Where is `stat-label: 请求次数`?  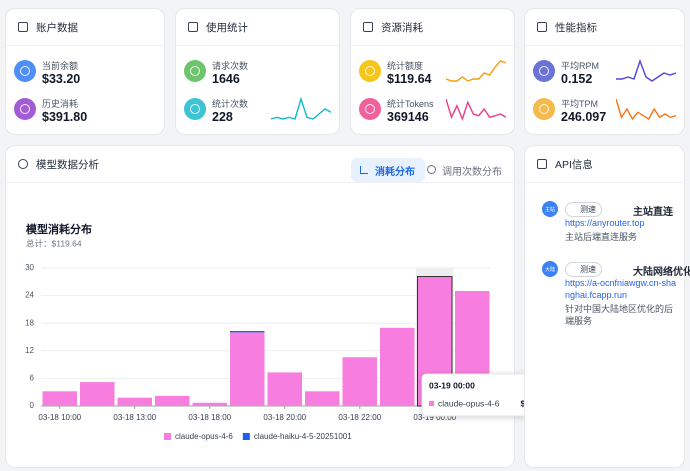 stat-label: 请求次数 is located at coordinates (230, 66).